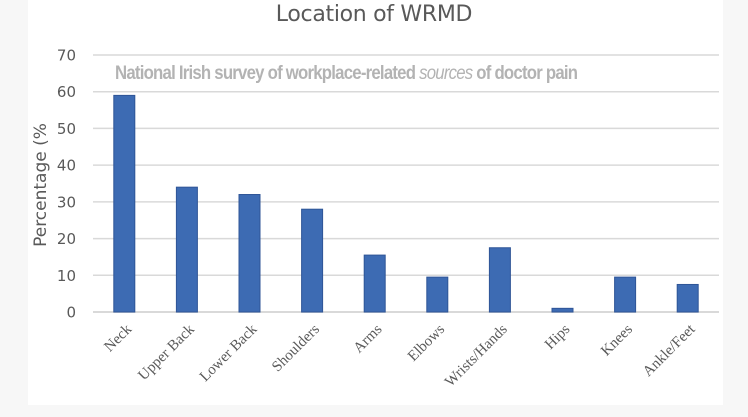  I want to click on bar-knees, so click(625, 294).